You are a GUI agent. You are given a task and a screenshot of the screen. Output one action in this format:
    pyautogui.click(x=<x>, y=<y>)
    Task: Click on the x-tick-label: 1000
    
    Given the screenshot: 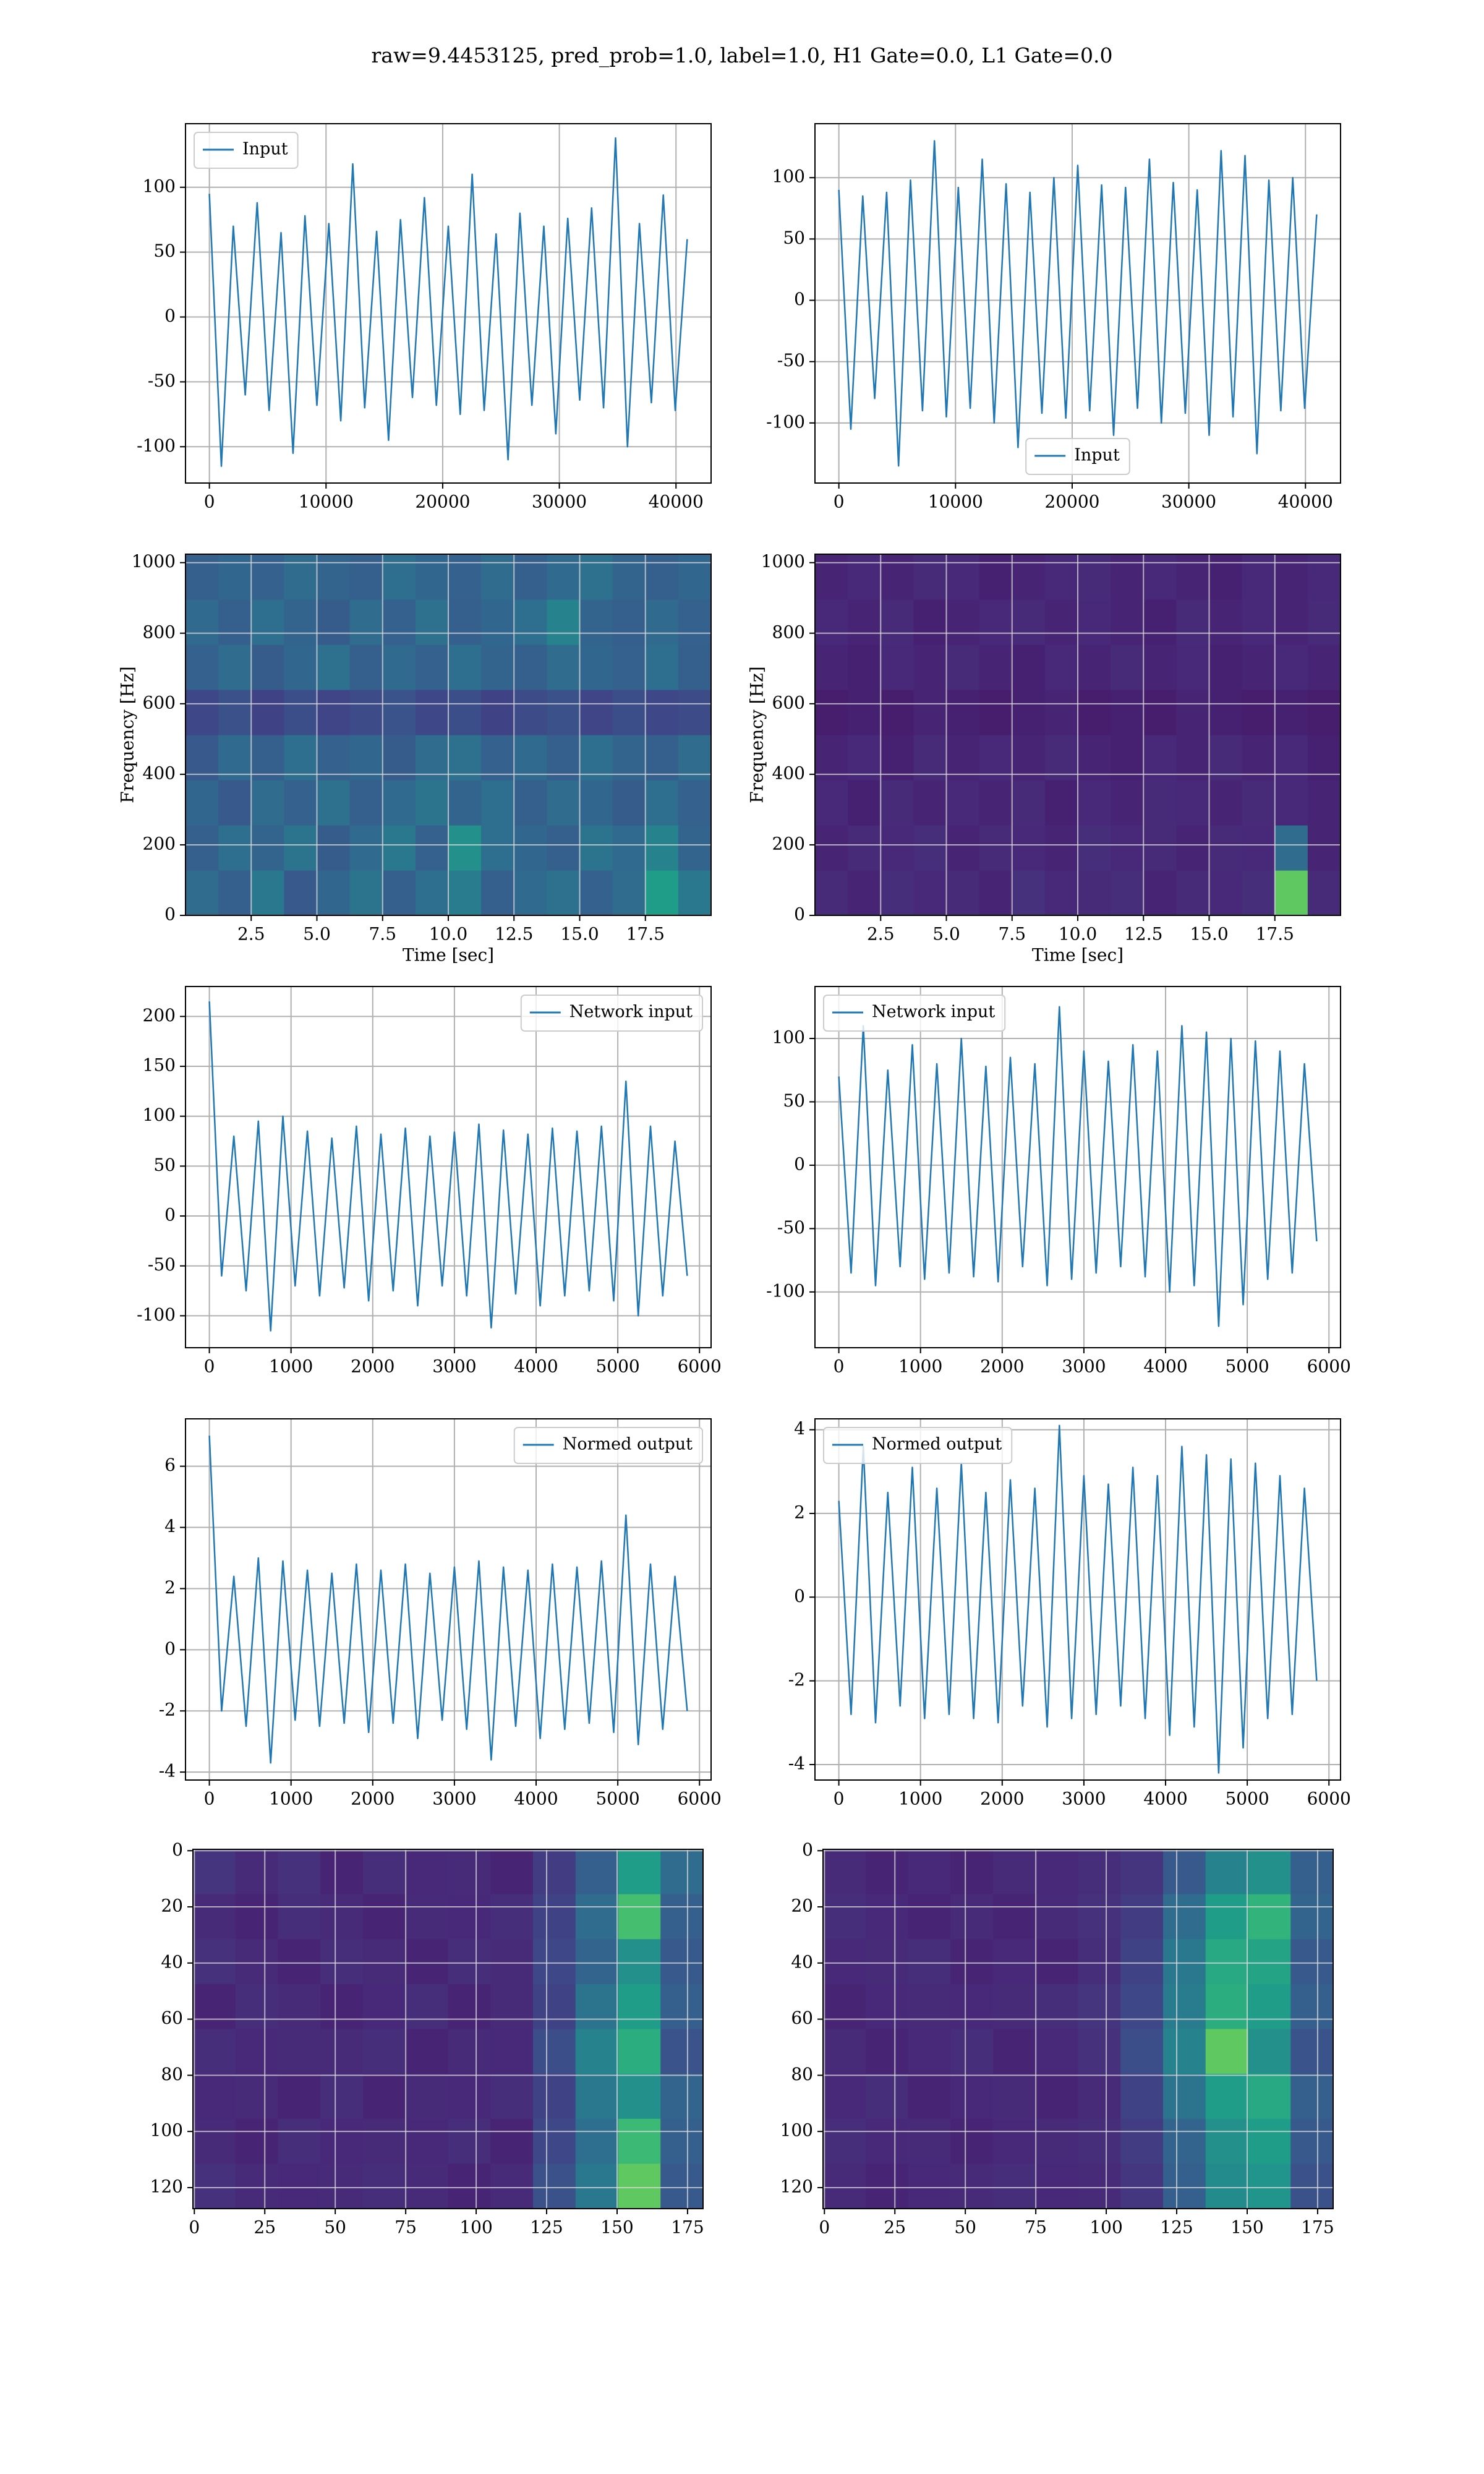 What is the action you would take?
    pyautogui.click(x=291, y=1366)
    